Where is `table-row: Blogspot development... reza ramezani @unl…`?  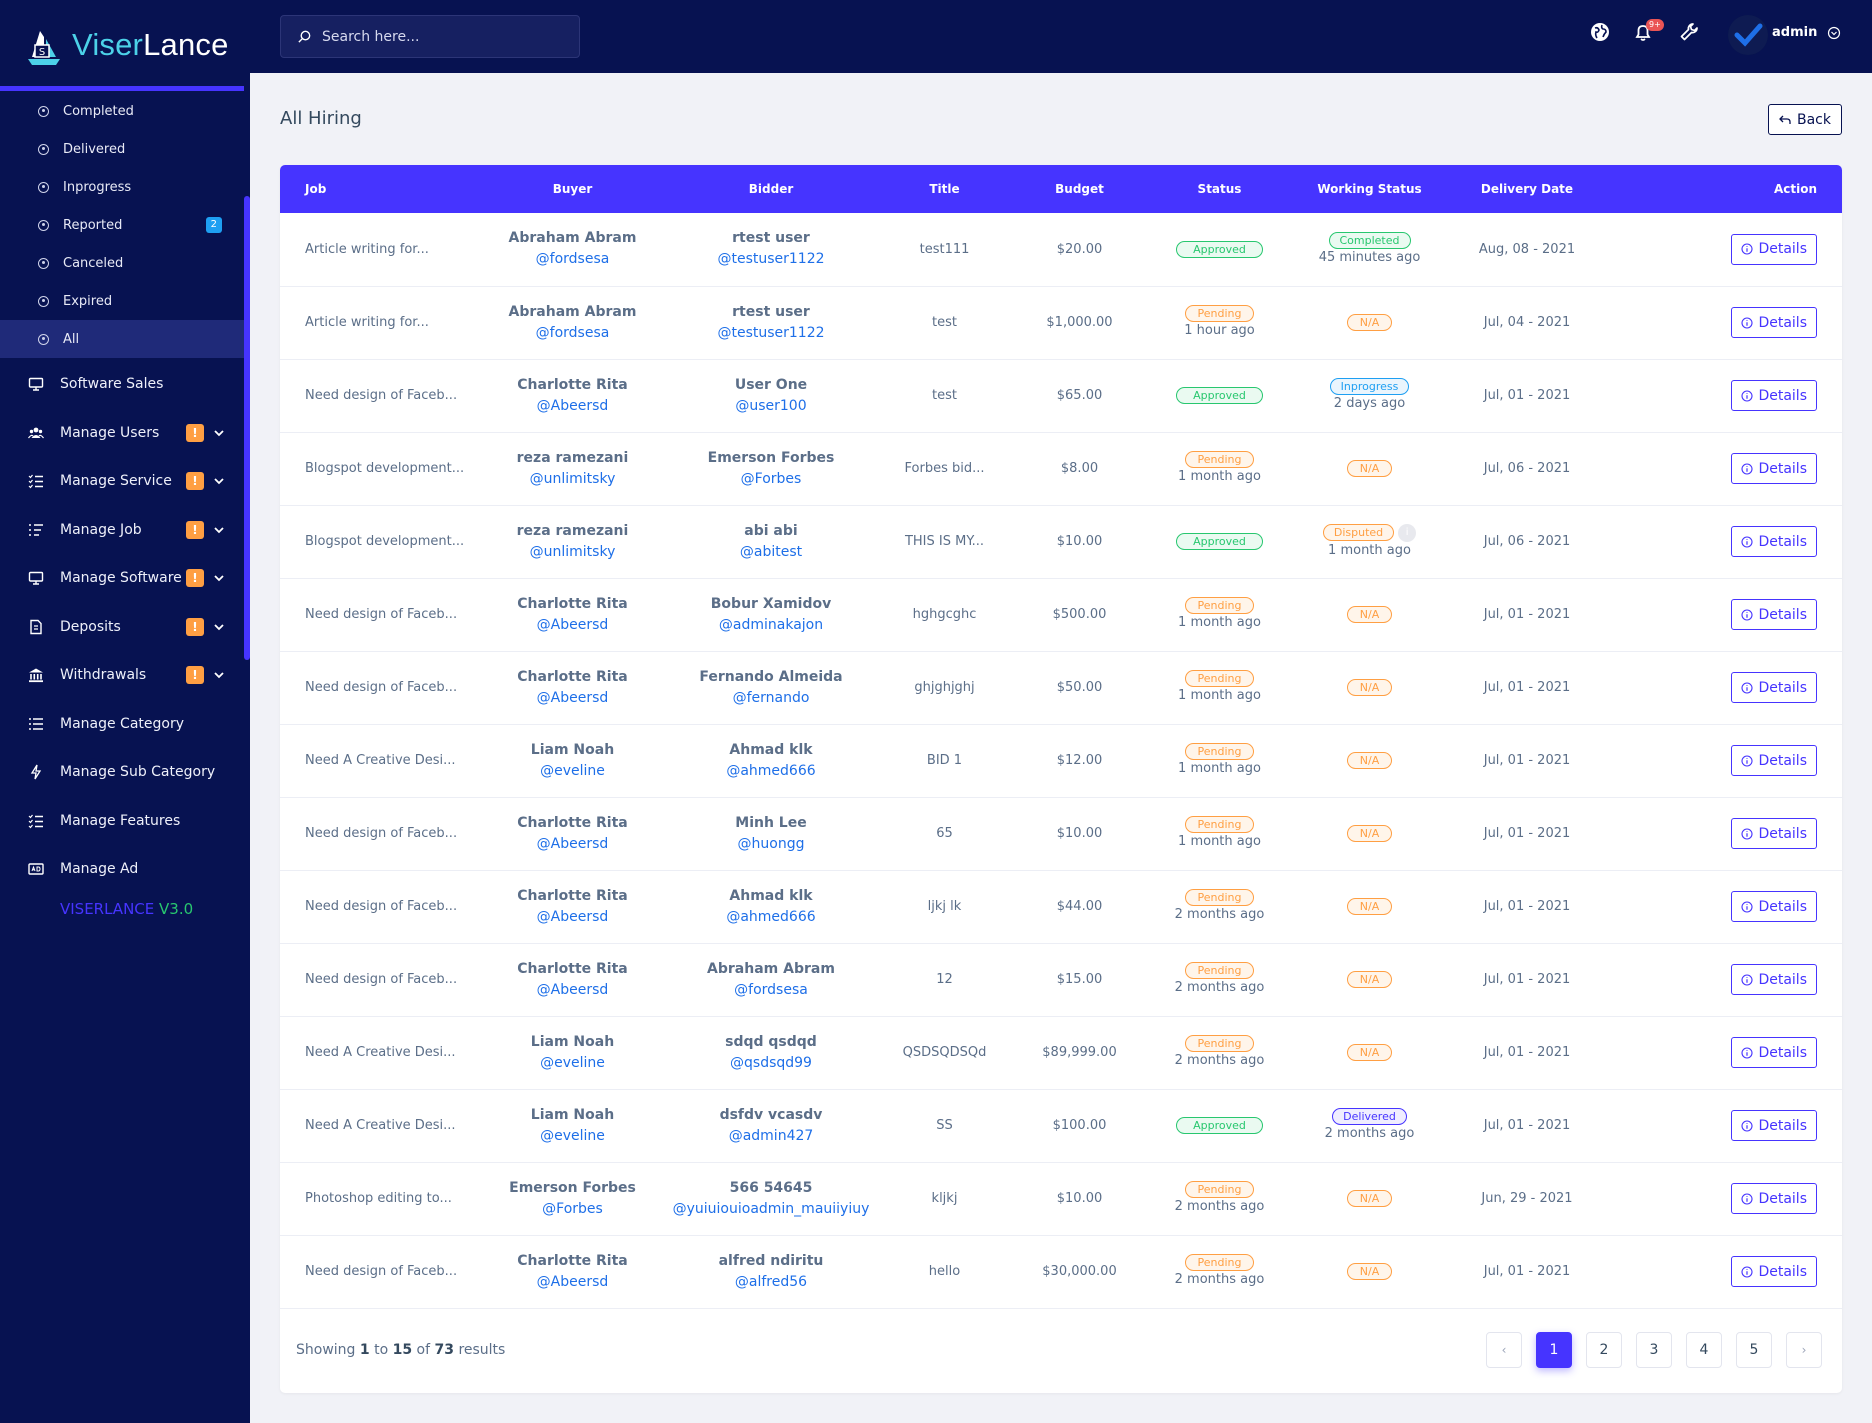
table-row: Blogspot development... reza ramezani @unl… is located at coordinates (1061, 468).